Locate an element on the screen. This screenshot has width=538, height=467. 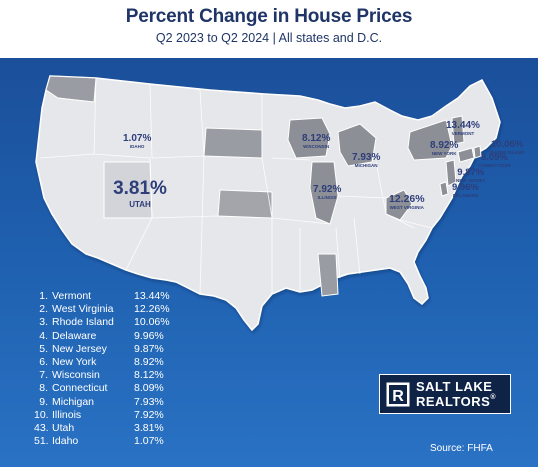
label-state: RHODE ISLAND is located at coordinates (507, 152).